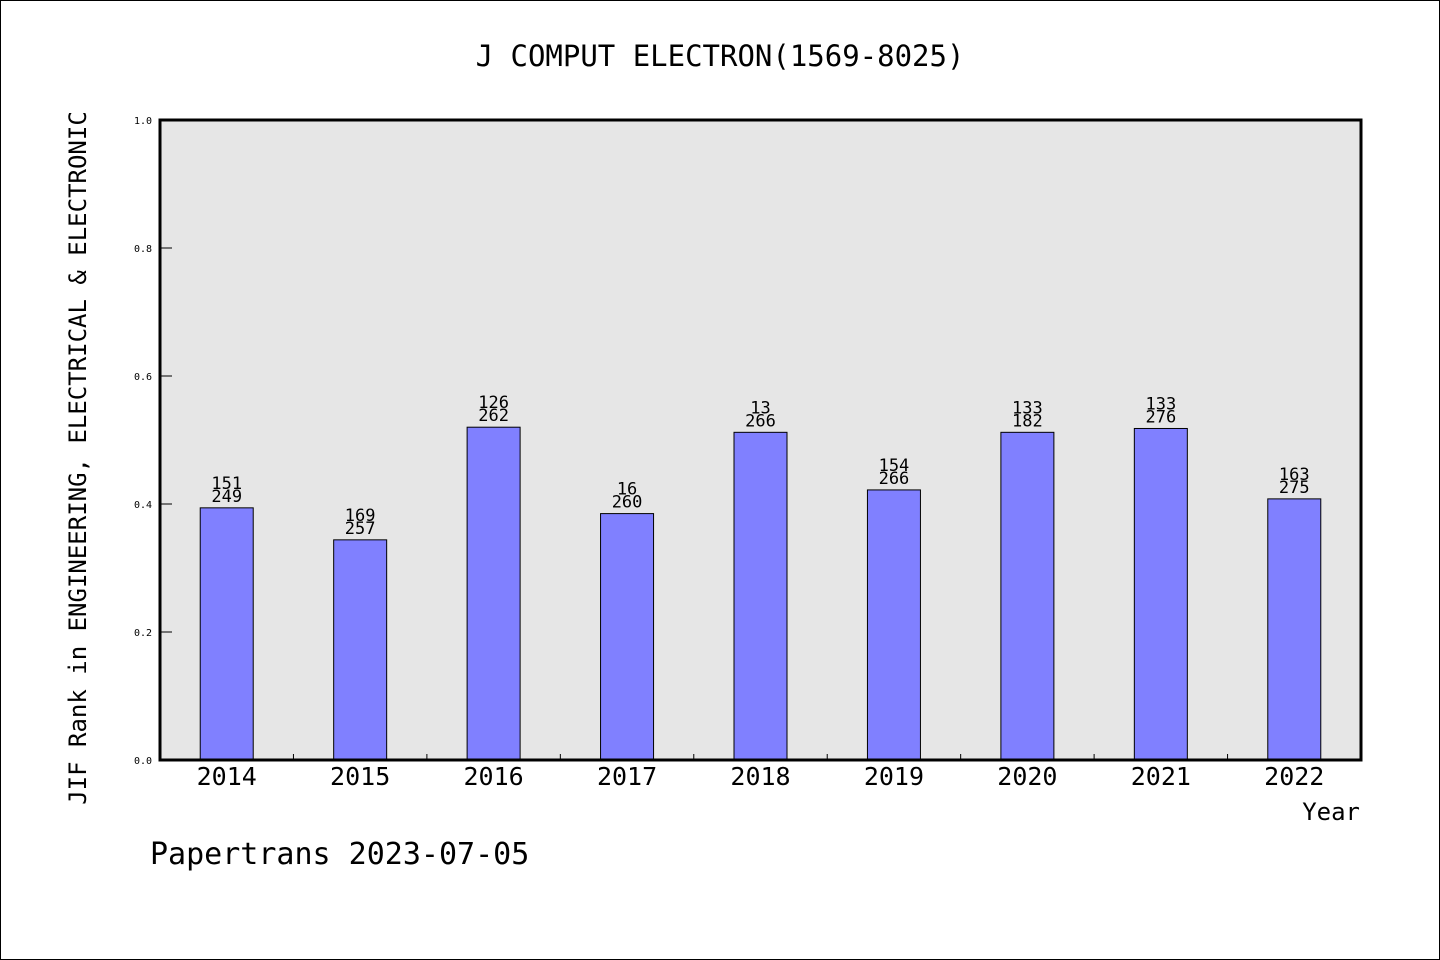  Describe the element at coordinates (360, 529) in the screenshot. I see `bar-total-label: 257` at that location.